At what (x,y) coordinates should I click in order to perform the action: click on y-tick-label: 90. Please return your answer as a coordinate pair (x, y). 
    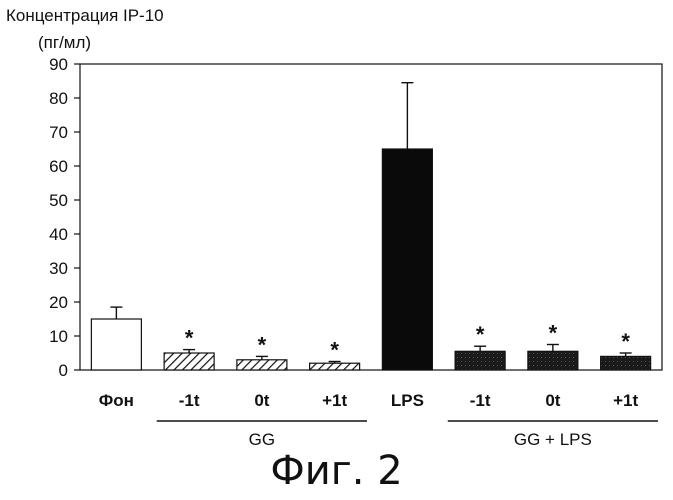
    Looking at the image, I should click on (58, 64).